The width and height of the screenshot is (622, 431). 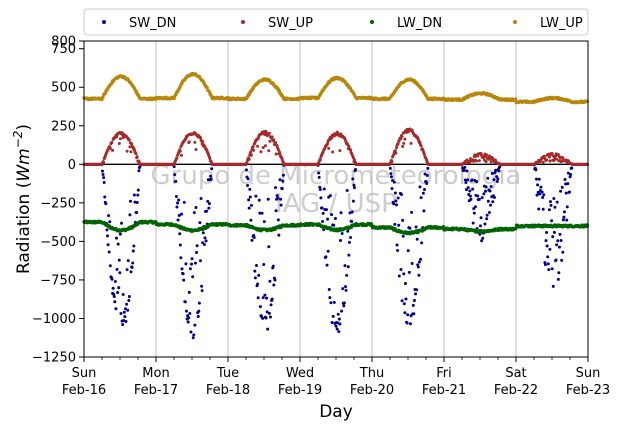 I want to click on x-tick-label-day: Mon, so click(x=155, y=373).